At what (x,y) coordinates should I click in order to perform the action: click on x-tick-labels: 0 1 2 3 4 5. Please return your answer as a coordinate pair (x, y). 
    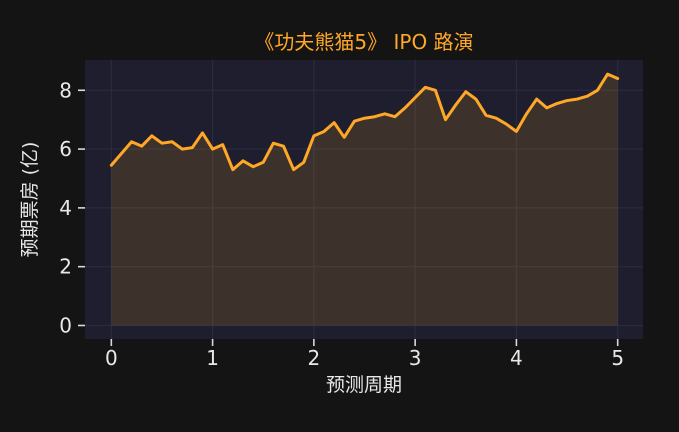
    Looking at the image, I should click on (364, 358).